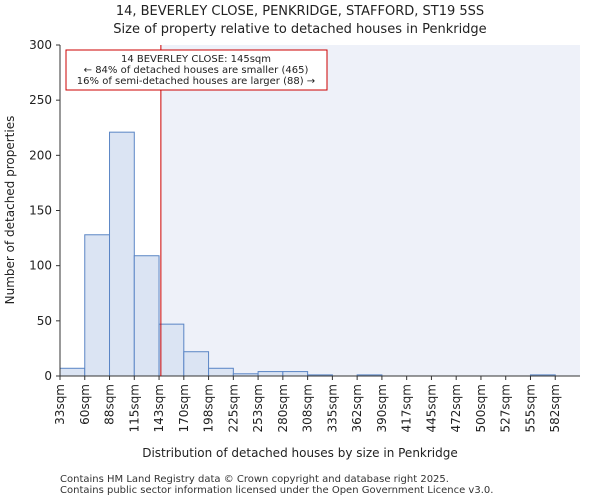 Image resolution: width=600 pixels, height=500 pixels. I want to click on bar-253sqm, so click(270, 374).